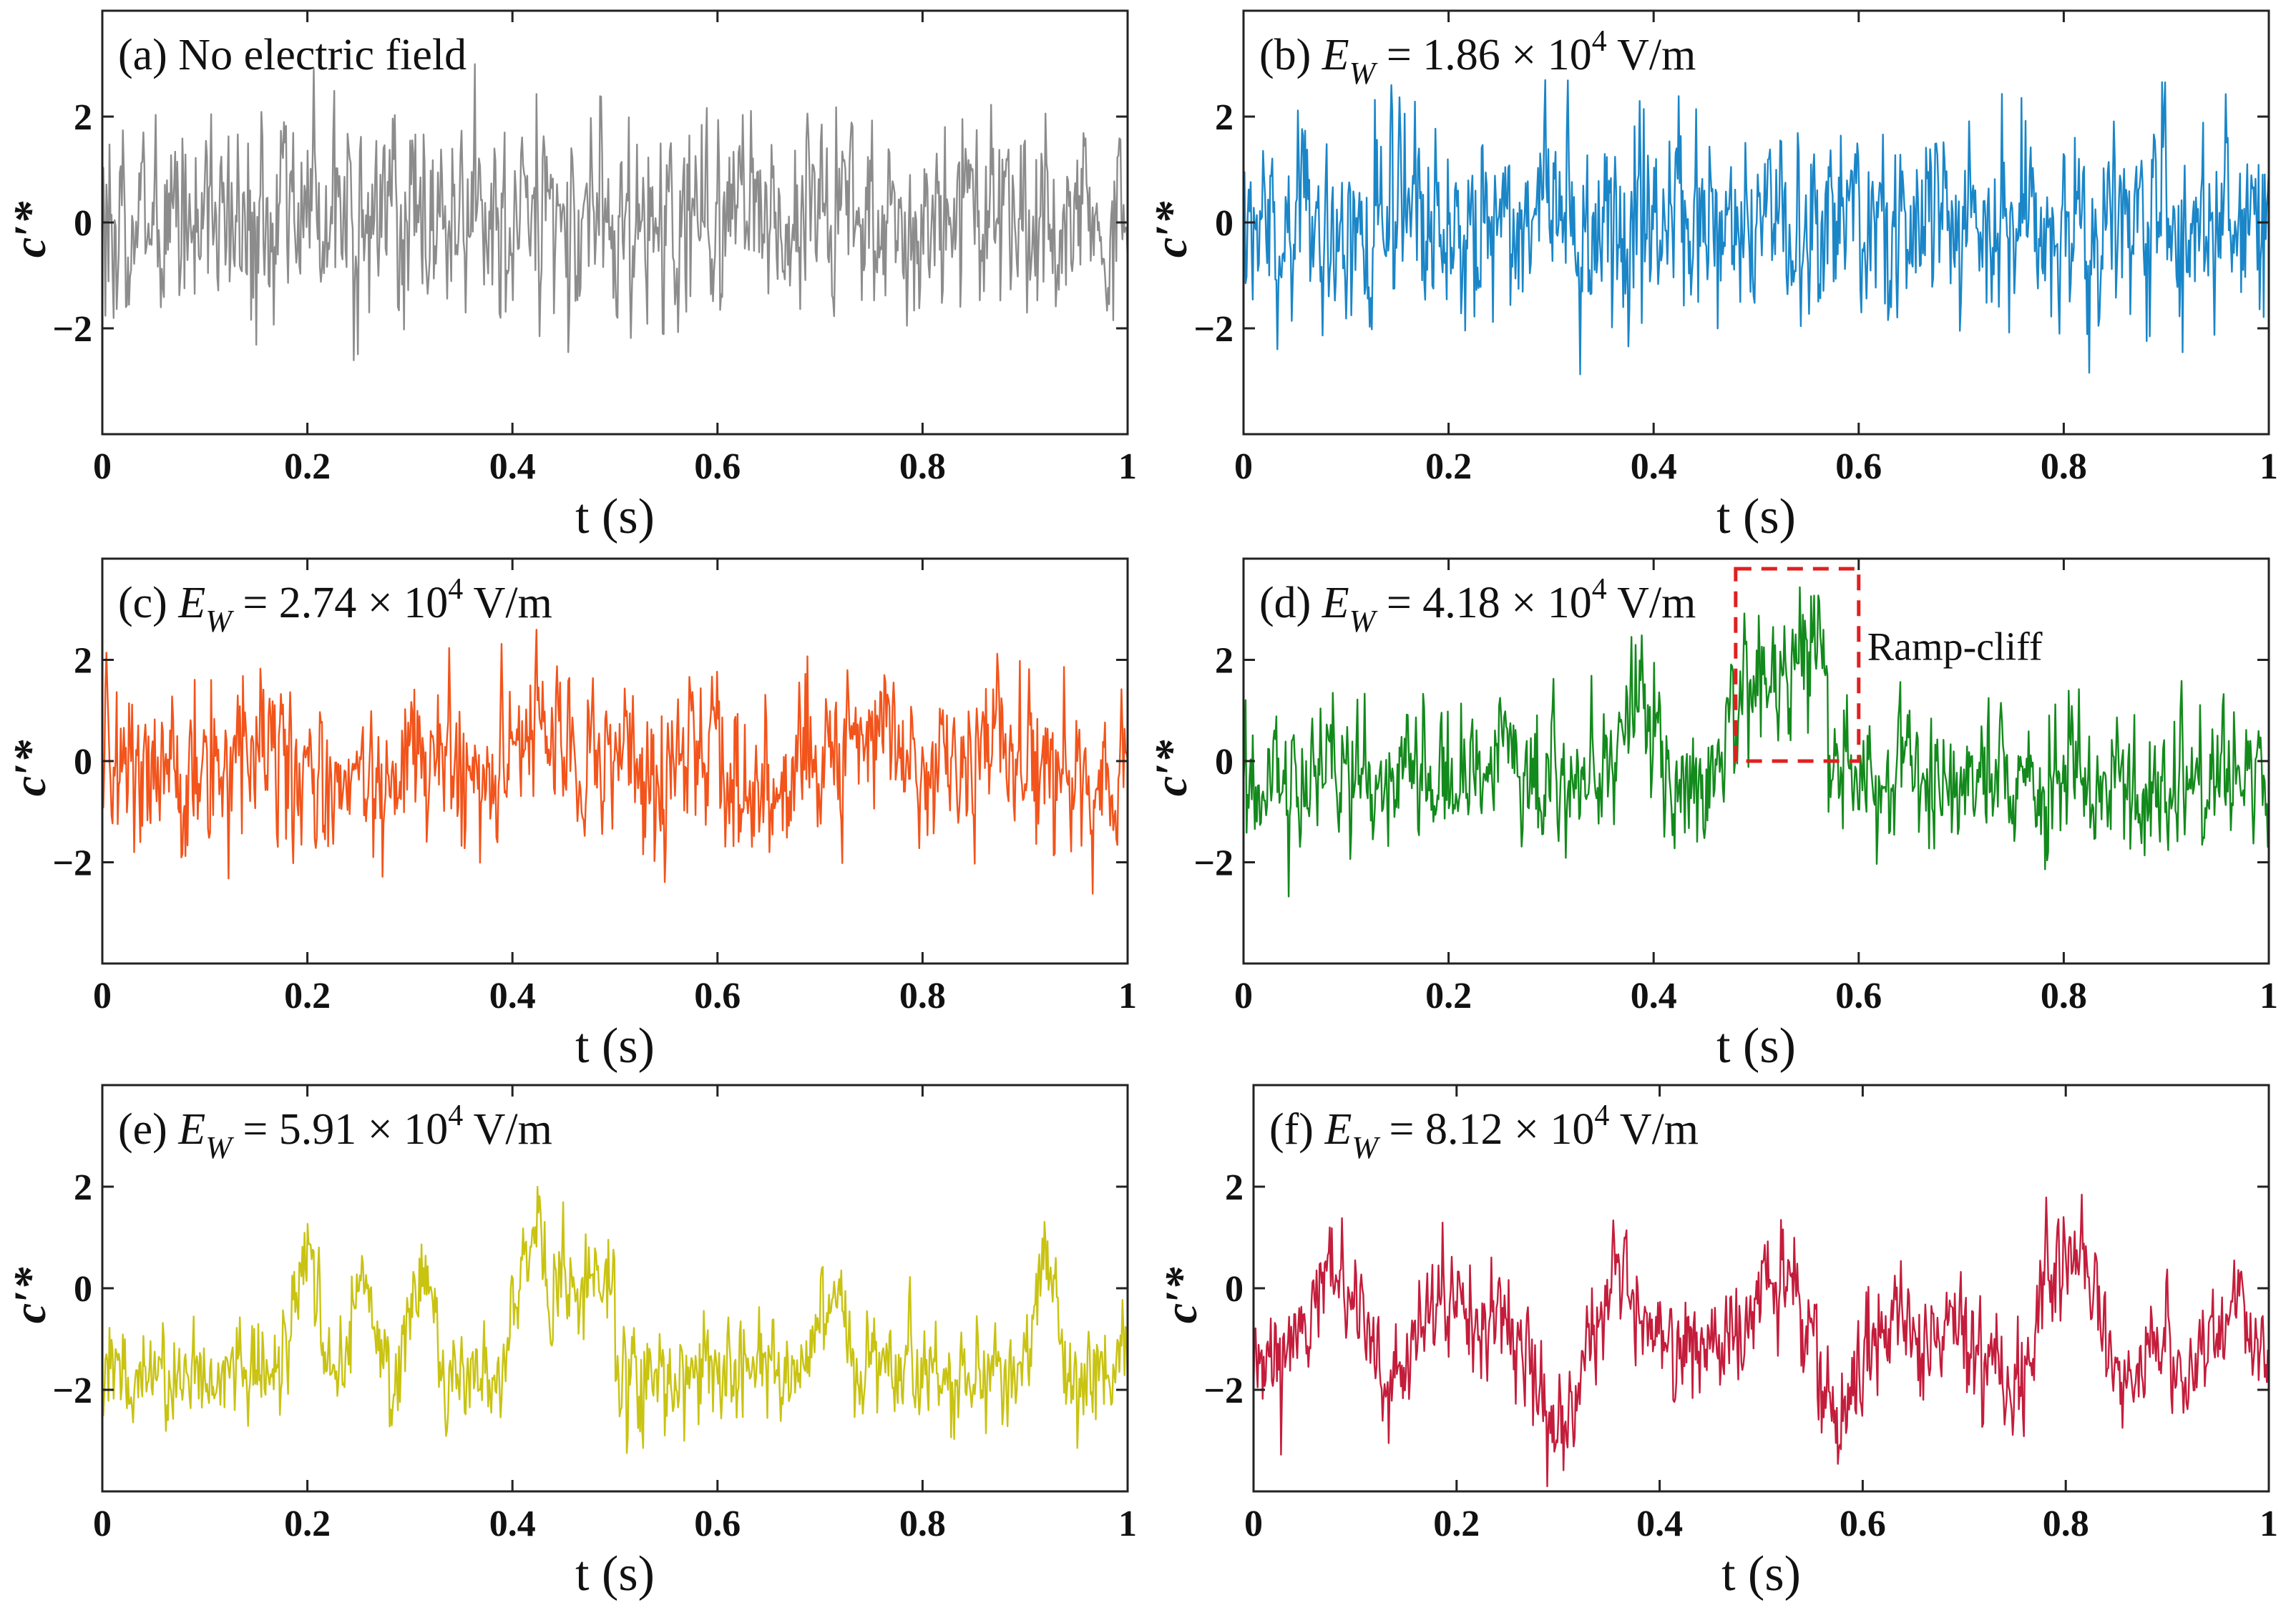 The height and width of the screenshot is (1618, 2296). I want to click on title-eq: = 2.74 × 10, so click(340, 603).